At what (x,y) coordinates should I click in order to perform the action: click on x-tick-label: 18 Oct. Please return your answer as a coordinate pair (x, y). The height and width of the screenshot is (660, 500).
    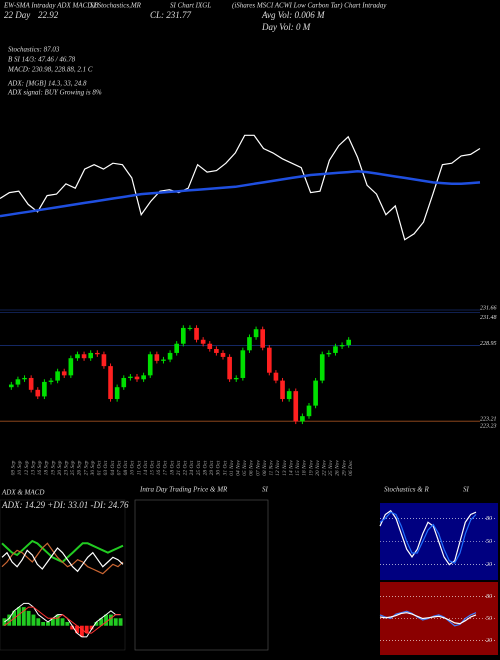
    Looking at the image, I should click on (172, 467).